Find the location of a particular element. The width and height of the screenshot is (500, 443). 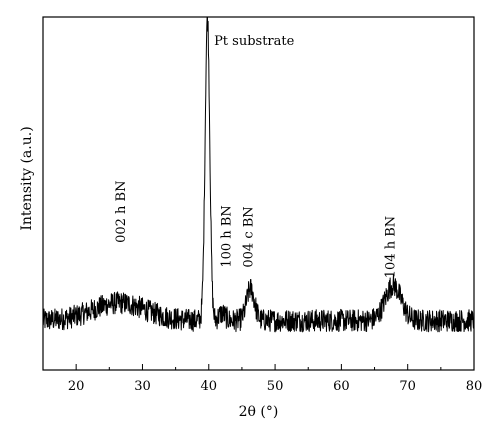

x-tick-label: 80 is located at coordinates (474, 386).